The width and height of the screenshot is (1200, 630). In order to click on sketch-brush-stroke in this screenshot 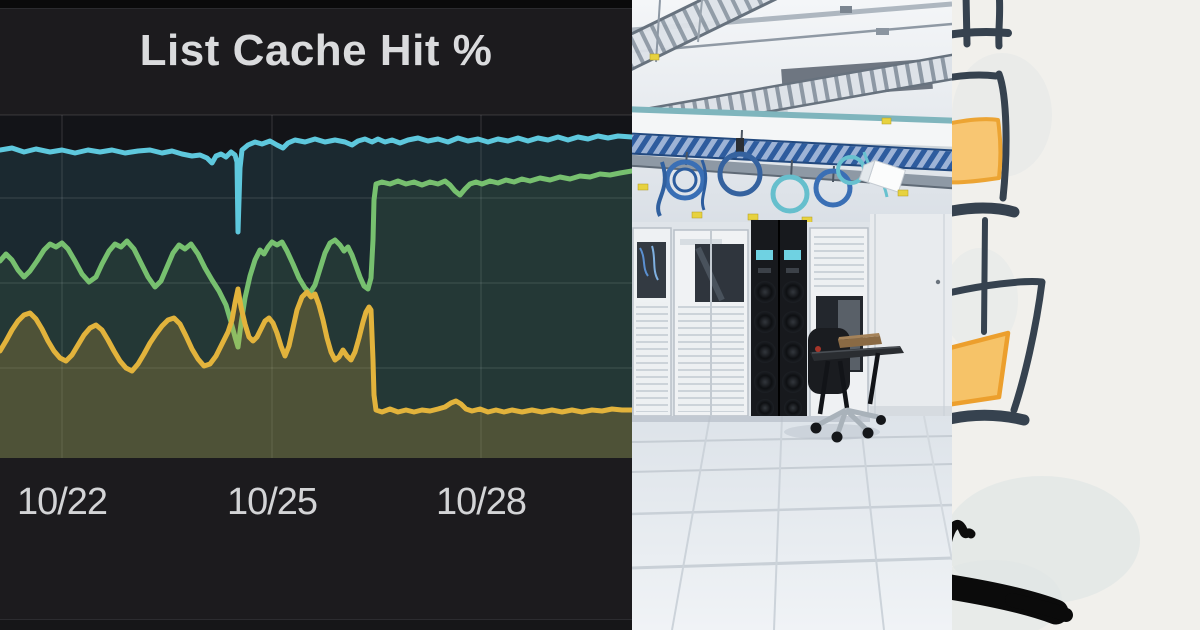, I will do `click(1002, 599)`.